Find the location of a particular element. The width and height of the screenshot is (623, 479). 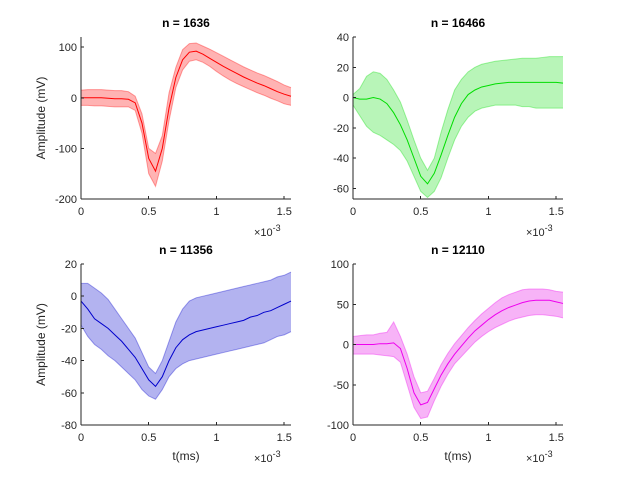

y-tick-label: 50 is located at coordinates (343, 305).